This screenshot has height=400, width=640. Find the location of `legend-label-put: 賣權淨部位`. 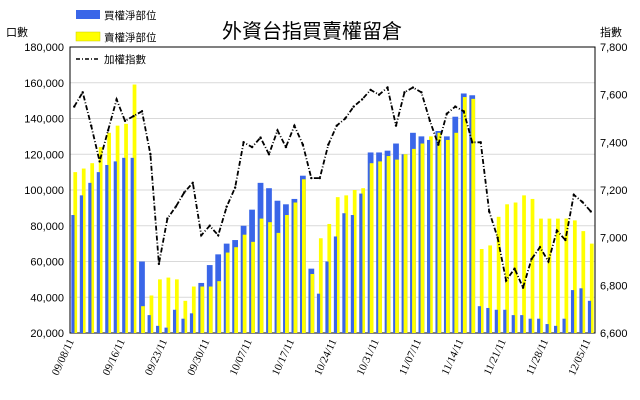

legend-label-put: 賣權淨部位 is located at coordinates (130, 37).